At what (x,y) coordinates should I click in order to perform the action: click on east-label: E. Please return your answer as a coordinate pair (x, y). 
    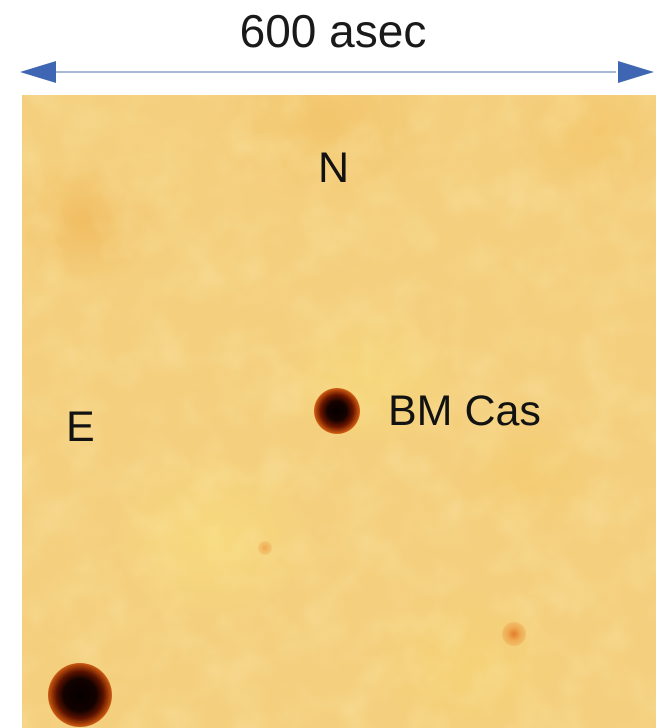
    Looking at the image, I should click on (80, 427).